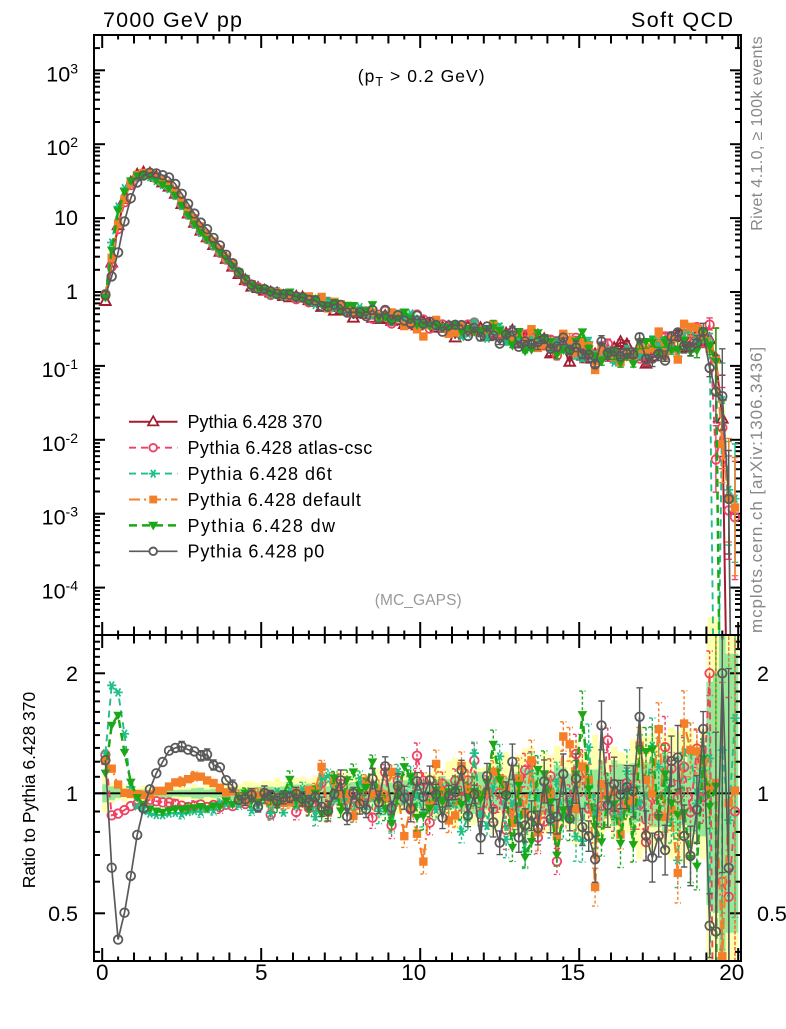 Image resolution: width=786 pixels, height=1029 pixels. Describe the element at coordinates (262, 526) in the screenshot. I see `svg-text: Pythia 6.428 dw` at that location.